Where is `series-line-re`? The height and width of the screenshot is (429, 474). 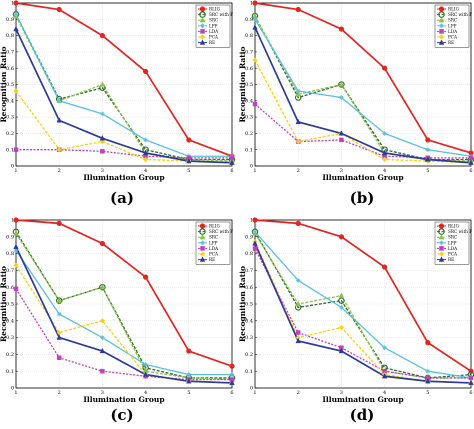
series-line-re is located at coordinates (124, 315).